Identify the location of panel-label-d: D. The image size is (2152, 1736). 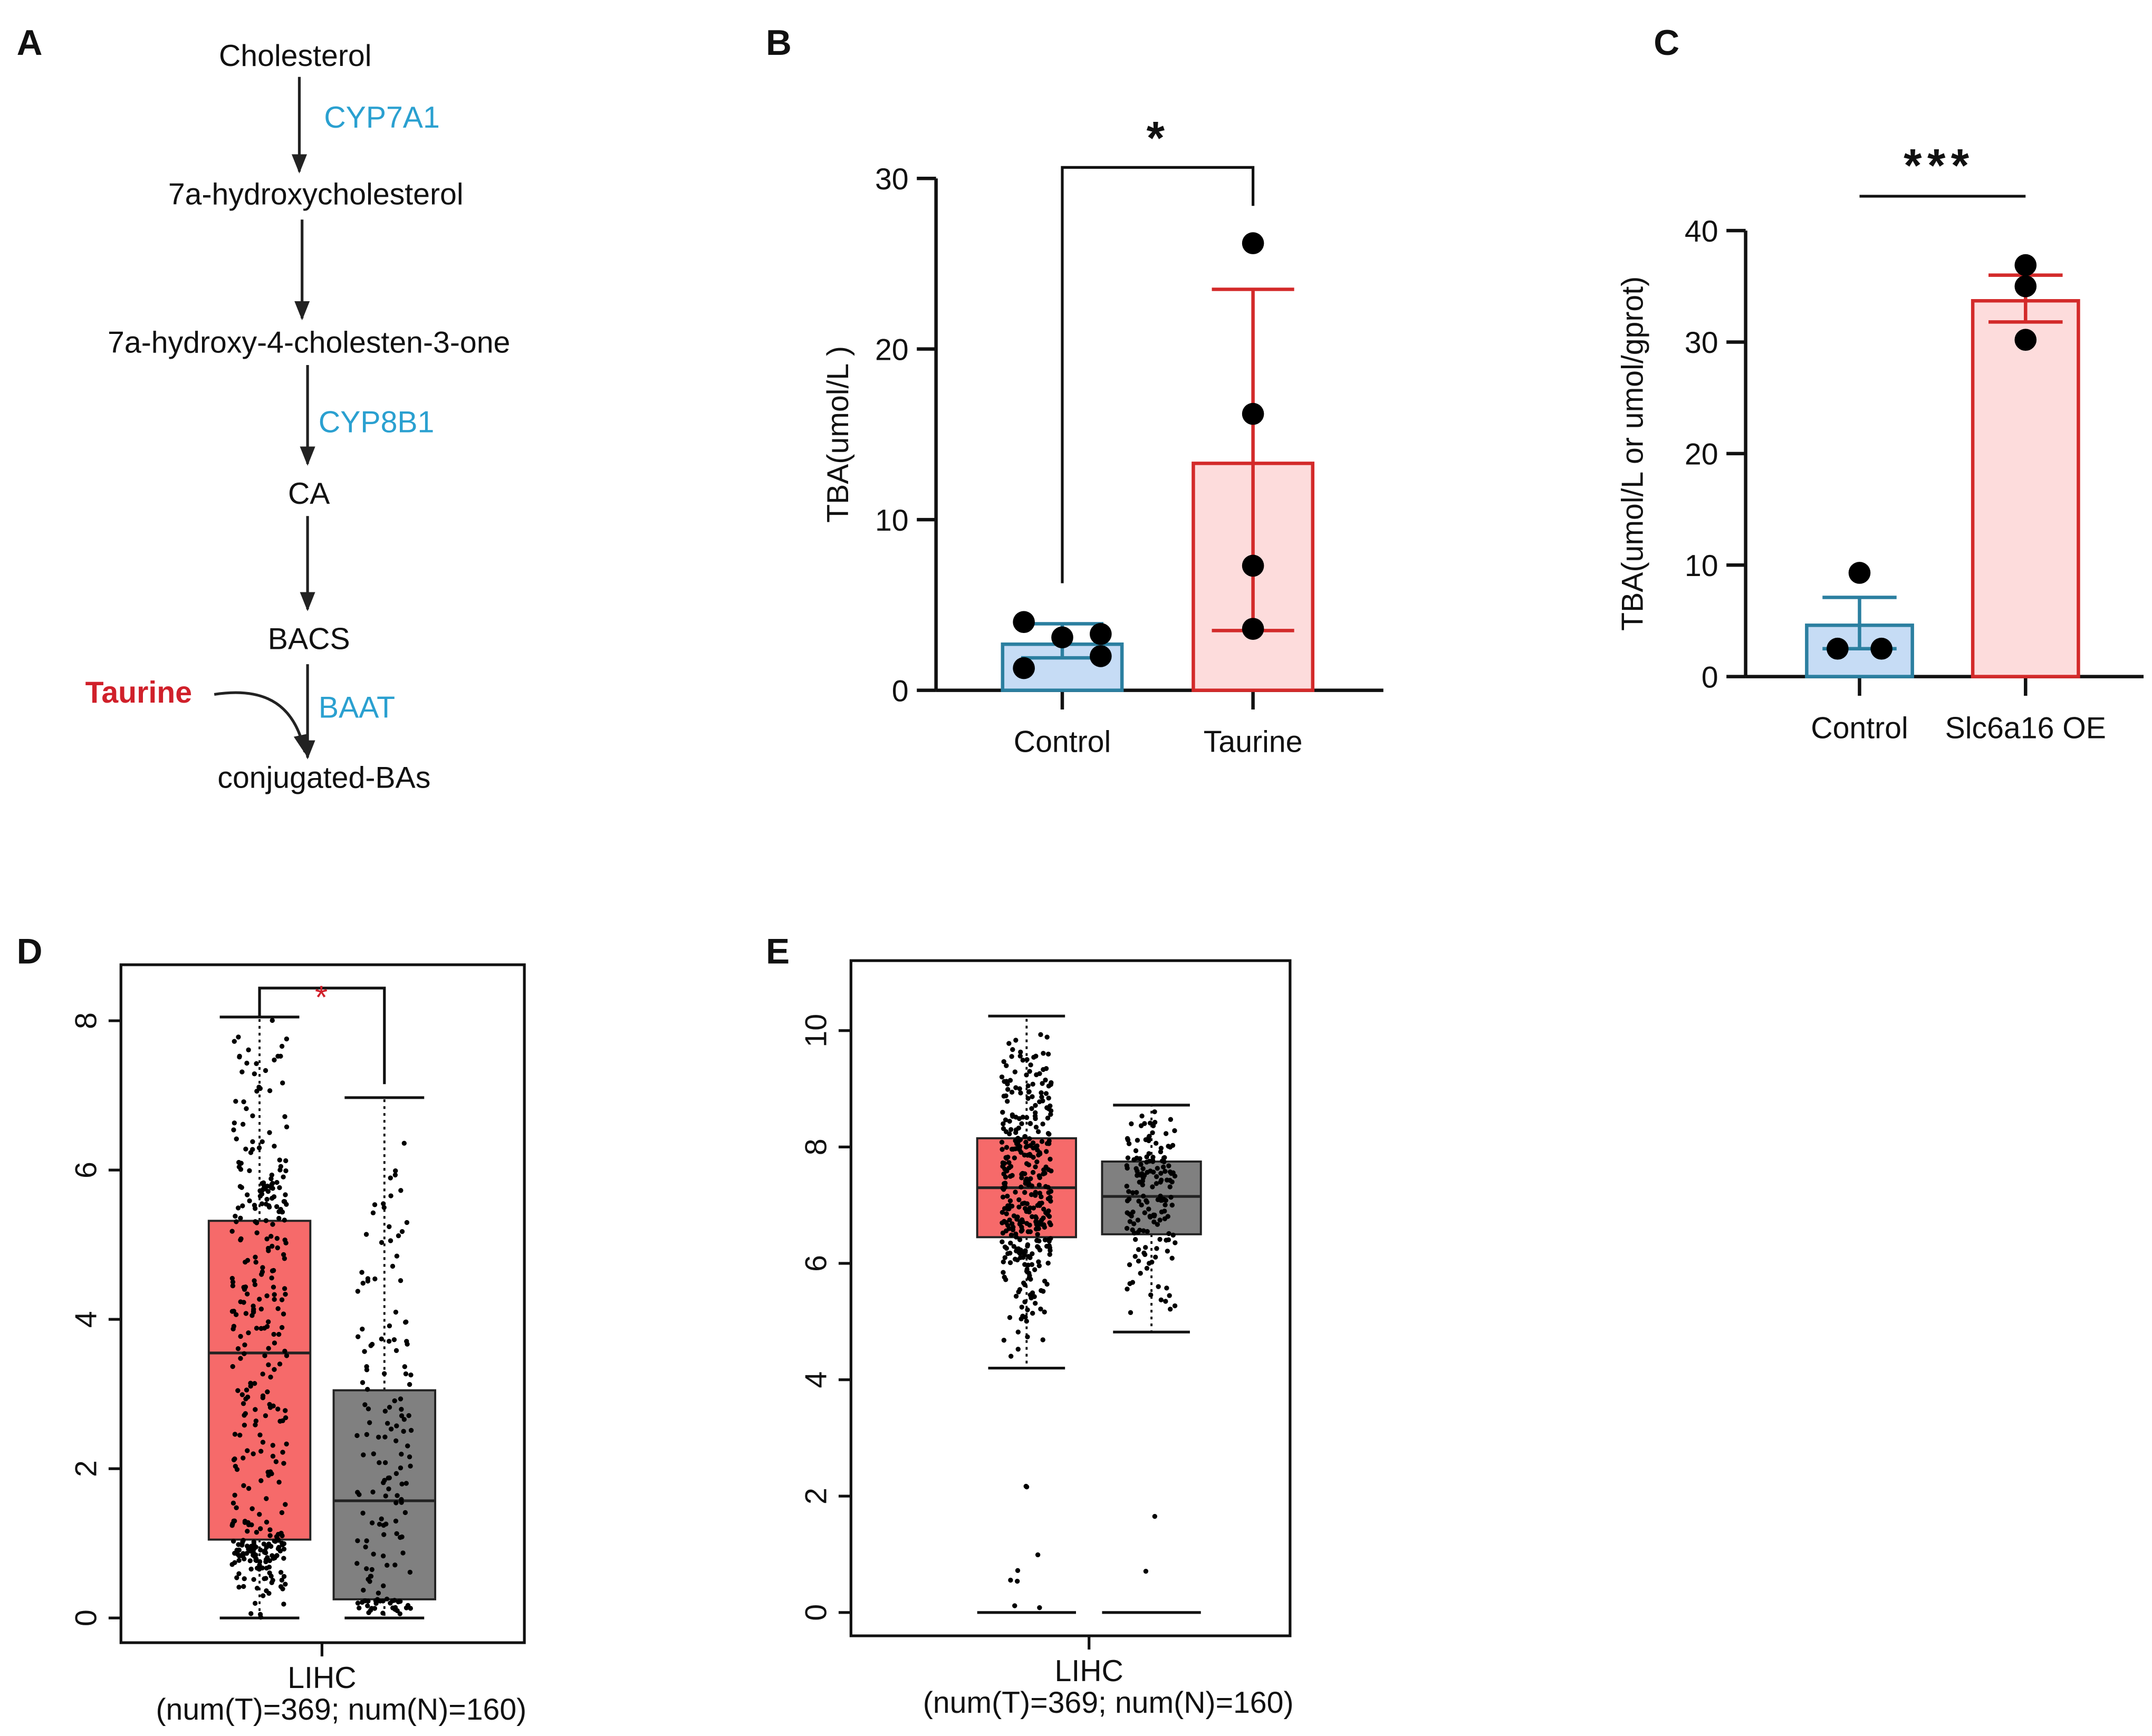
(30, 951).